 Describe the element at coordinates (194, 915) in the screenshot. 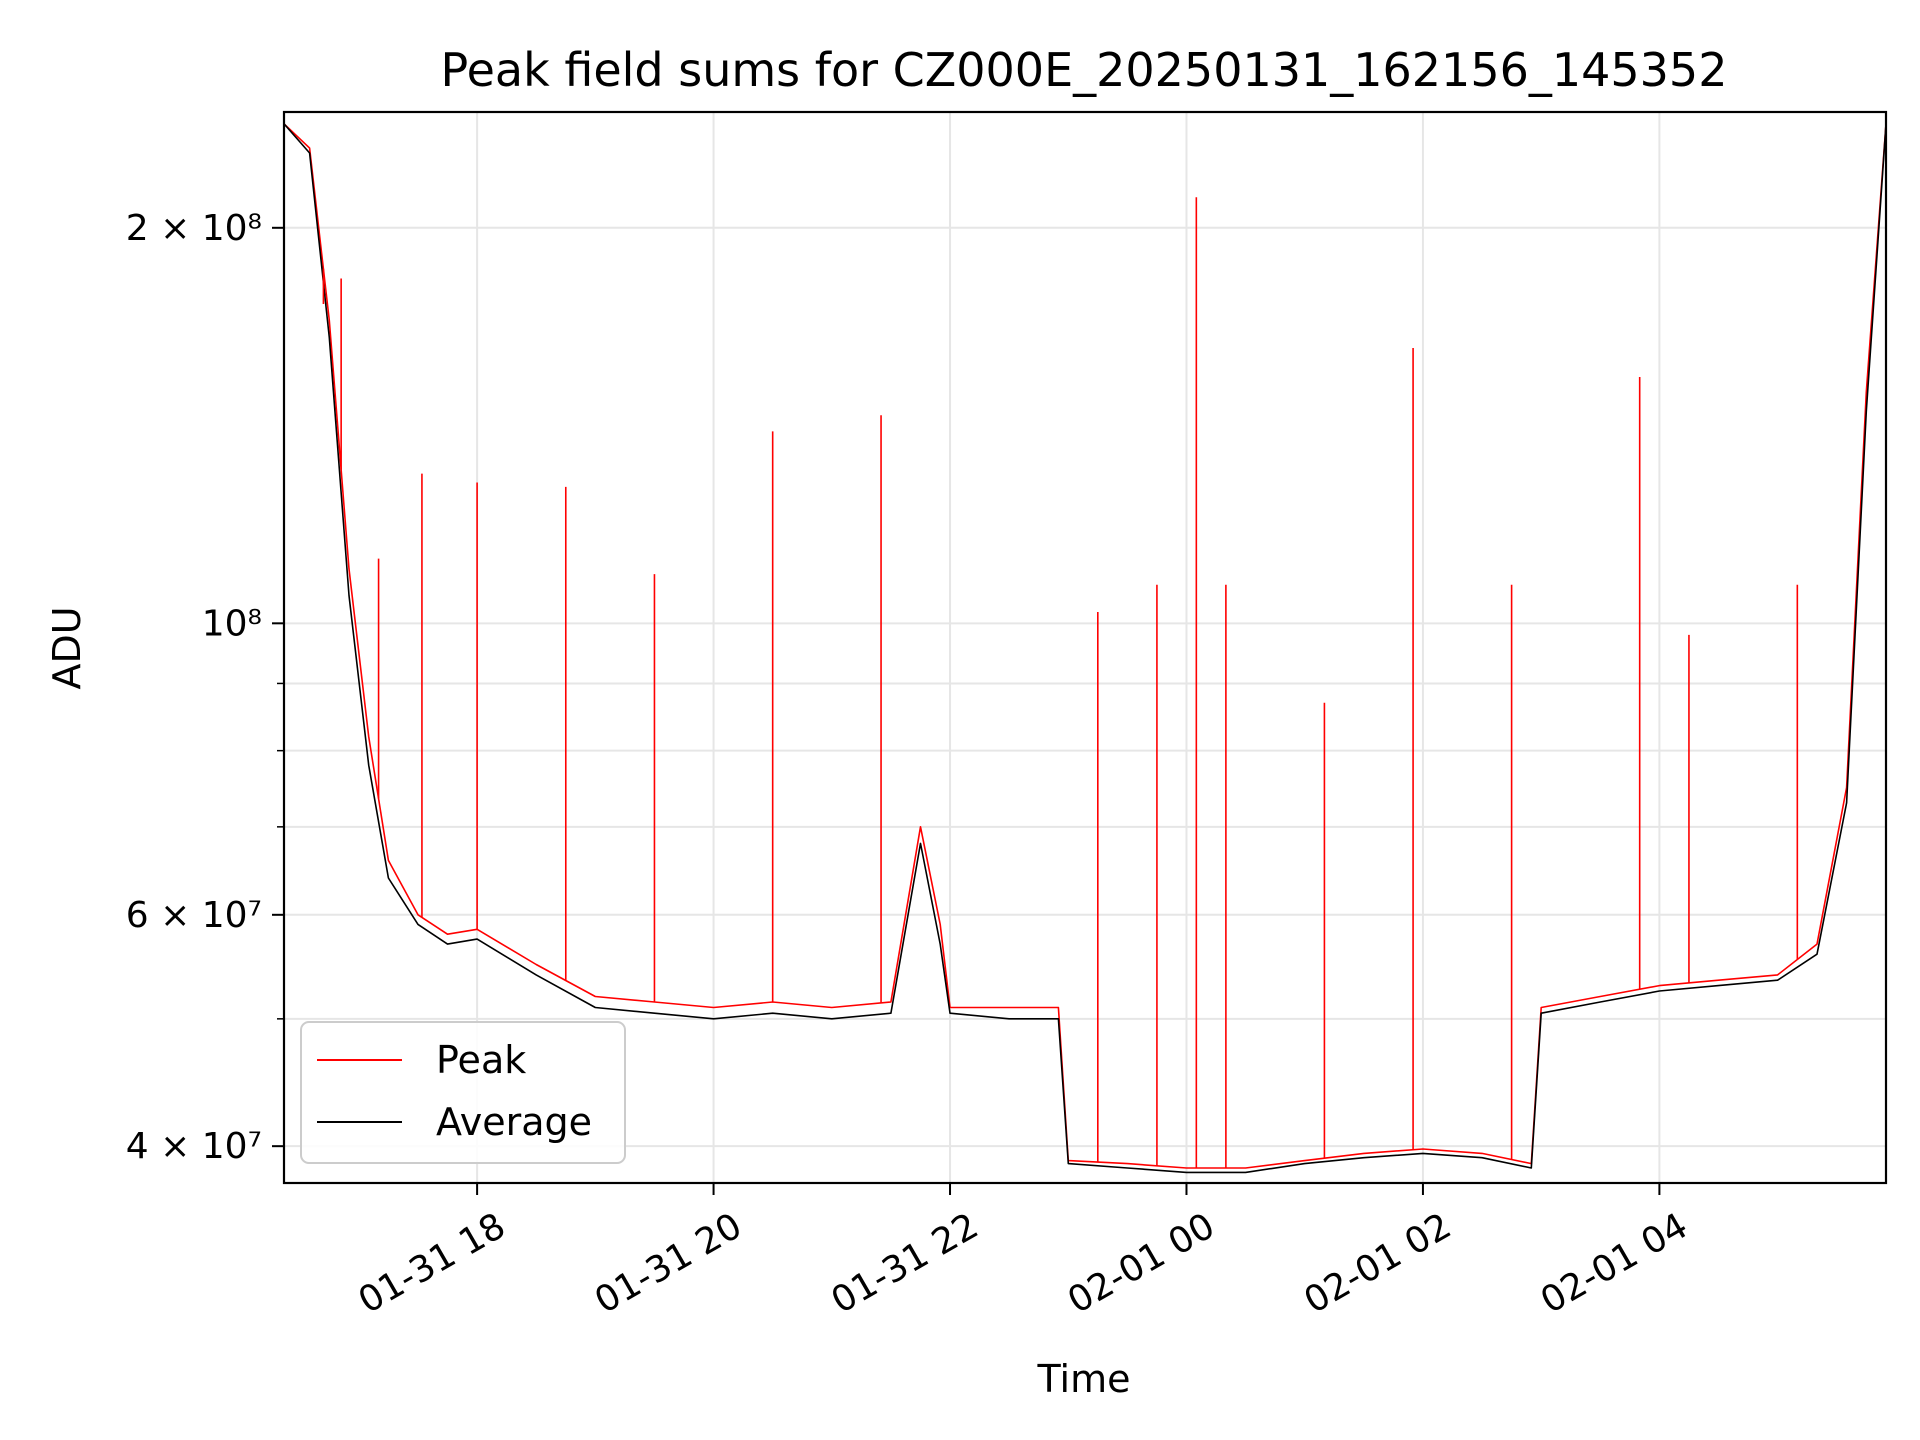

I see `y-tick-label: 6 × 10⁷` at that location.